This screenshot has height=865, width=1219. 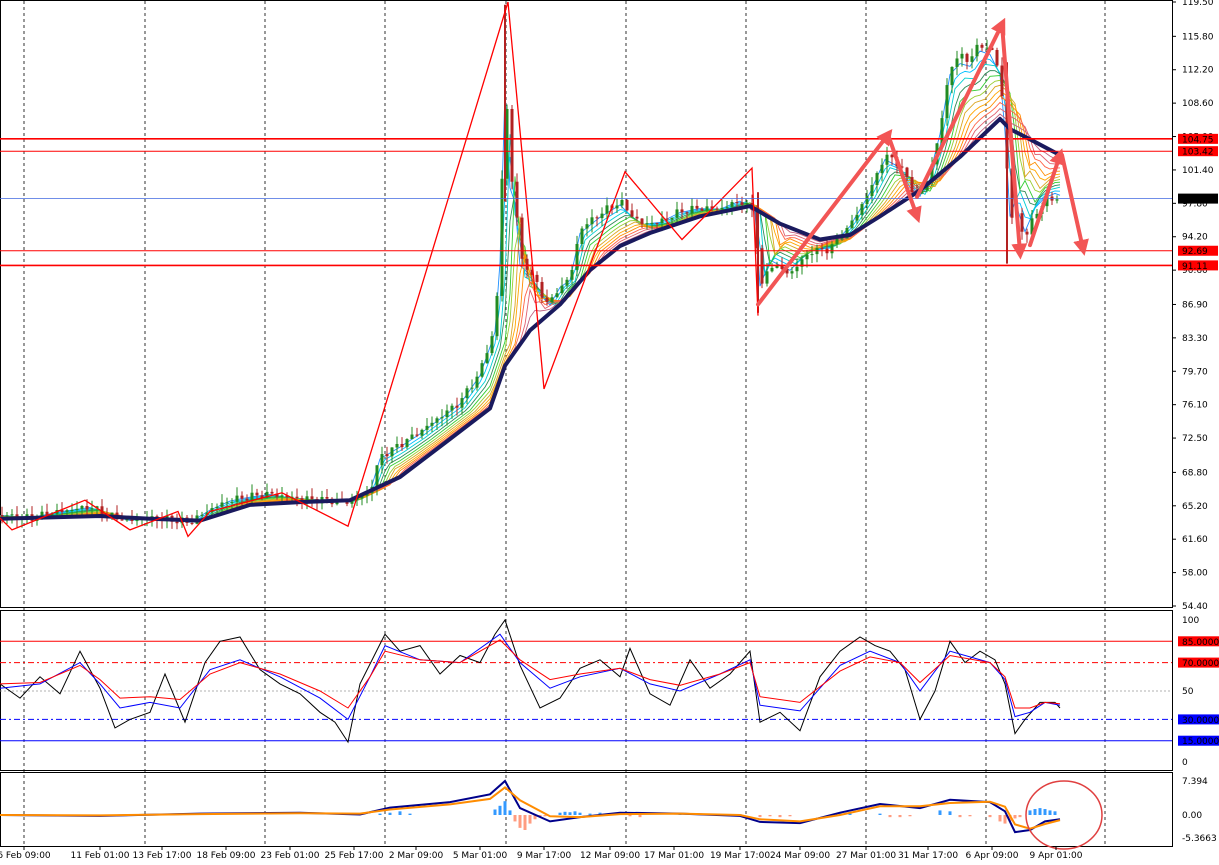 I want to click on level-tag-label: 104.75, so click(x=1198, y=140).